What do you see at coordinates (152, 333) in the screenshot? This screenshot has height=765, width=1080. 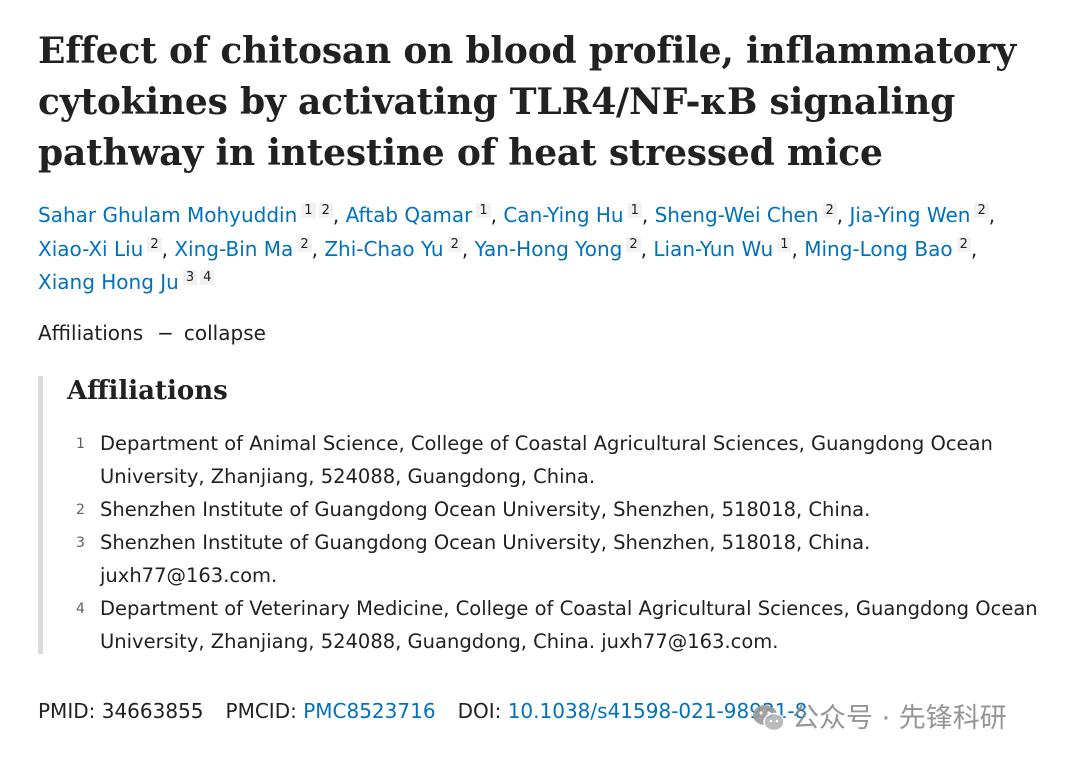 I see `affiliations-toggle: Affiliations − collapse` at bounding box center [152, 333].